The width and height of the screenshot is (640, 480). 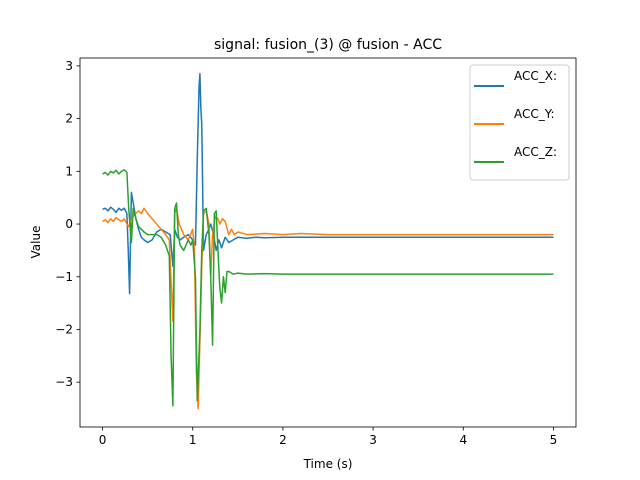 I want to click on y-tick-label: −3, so click(x=64, y=382).